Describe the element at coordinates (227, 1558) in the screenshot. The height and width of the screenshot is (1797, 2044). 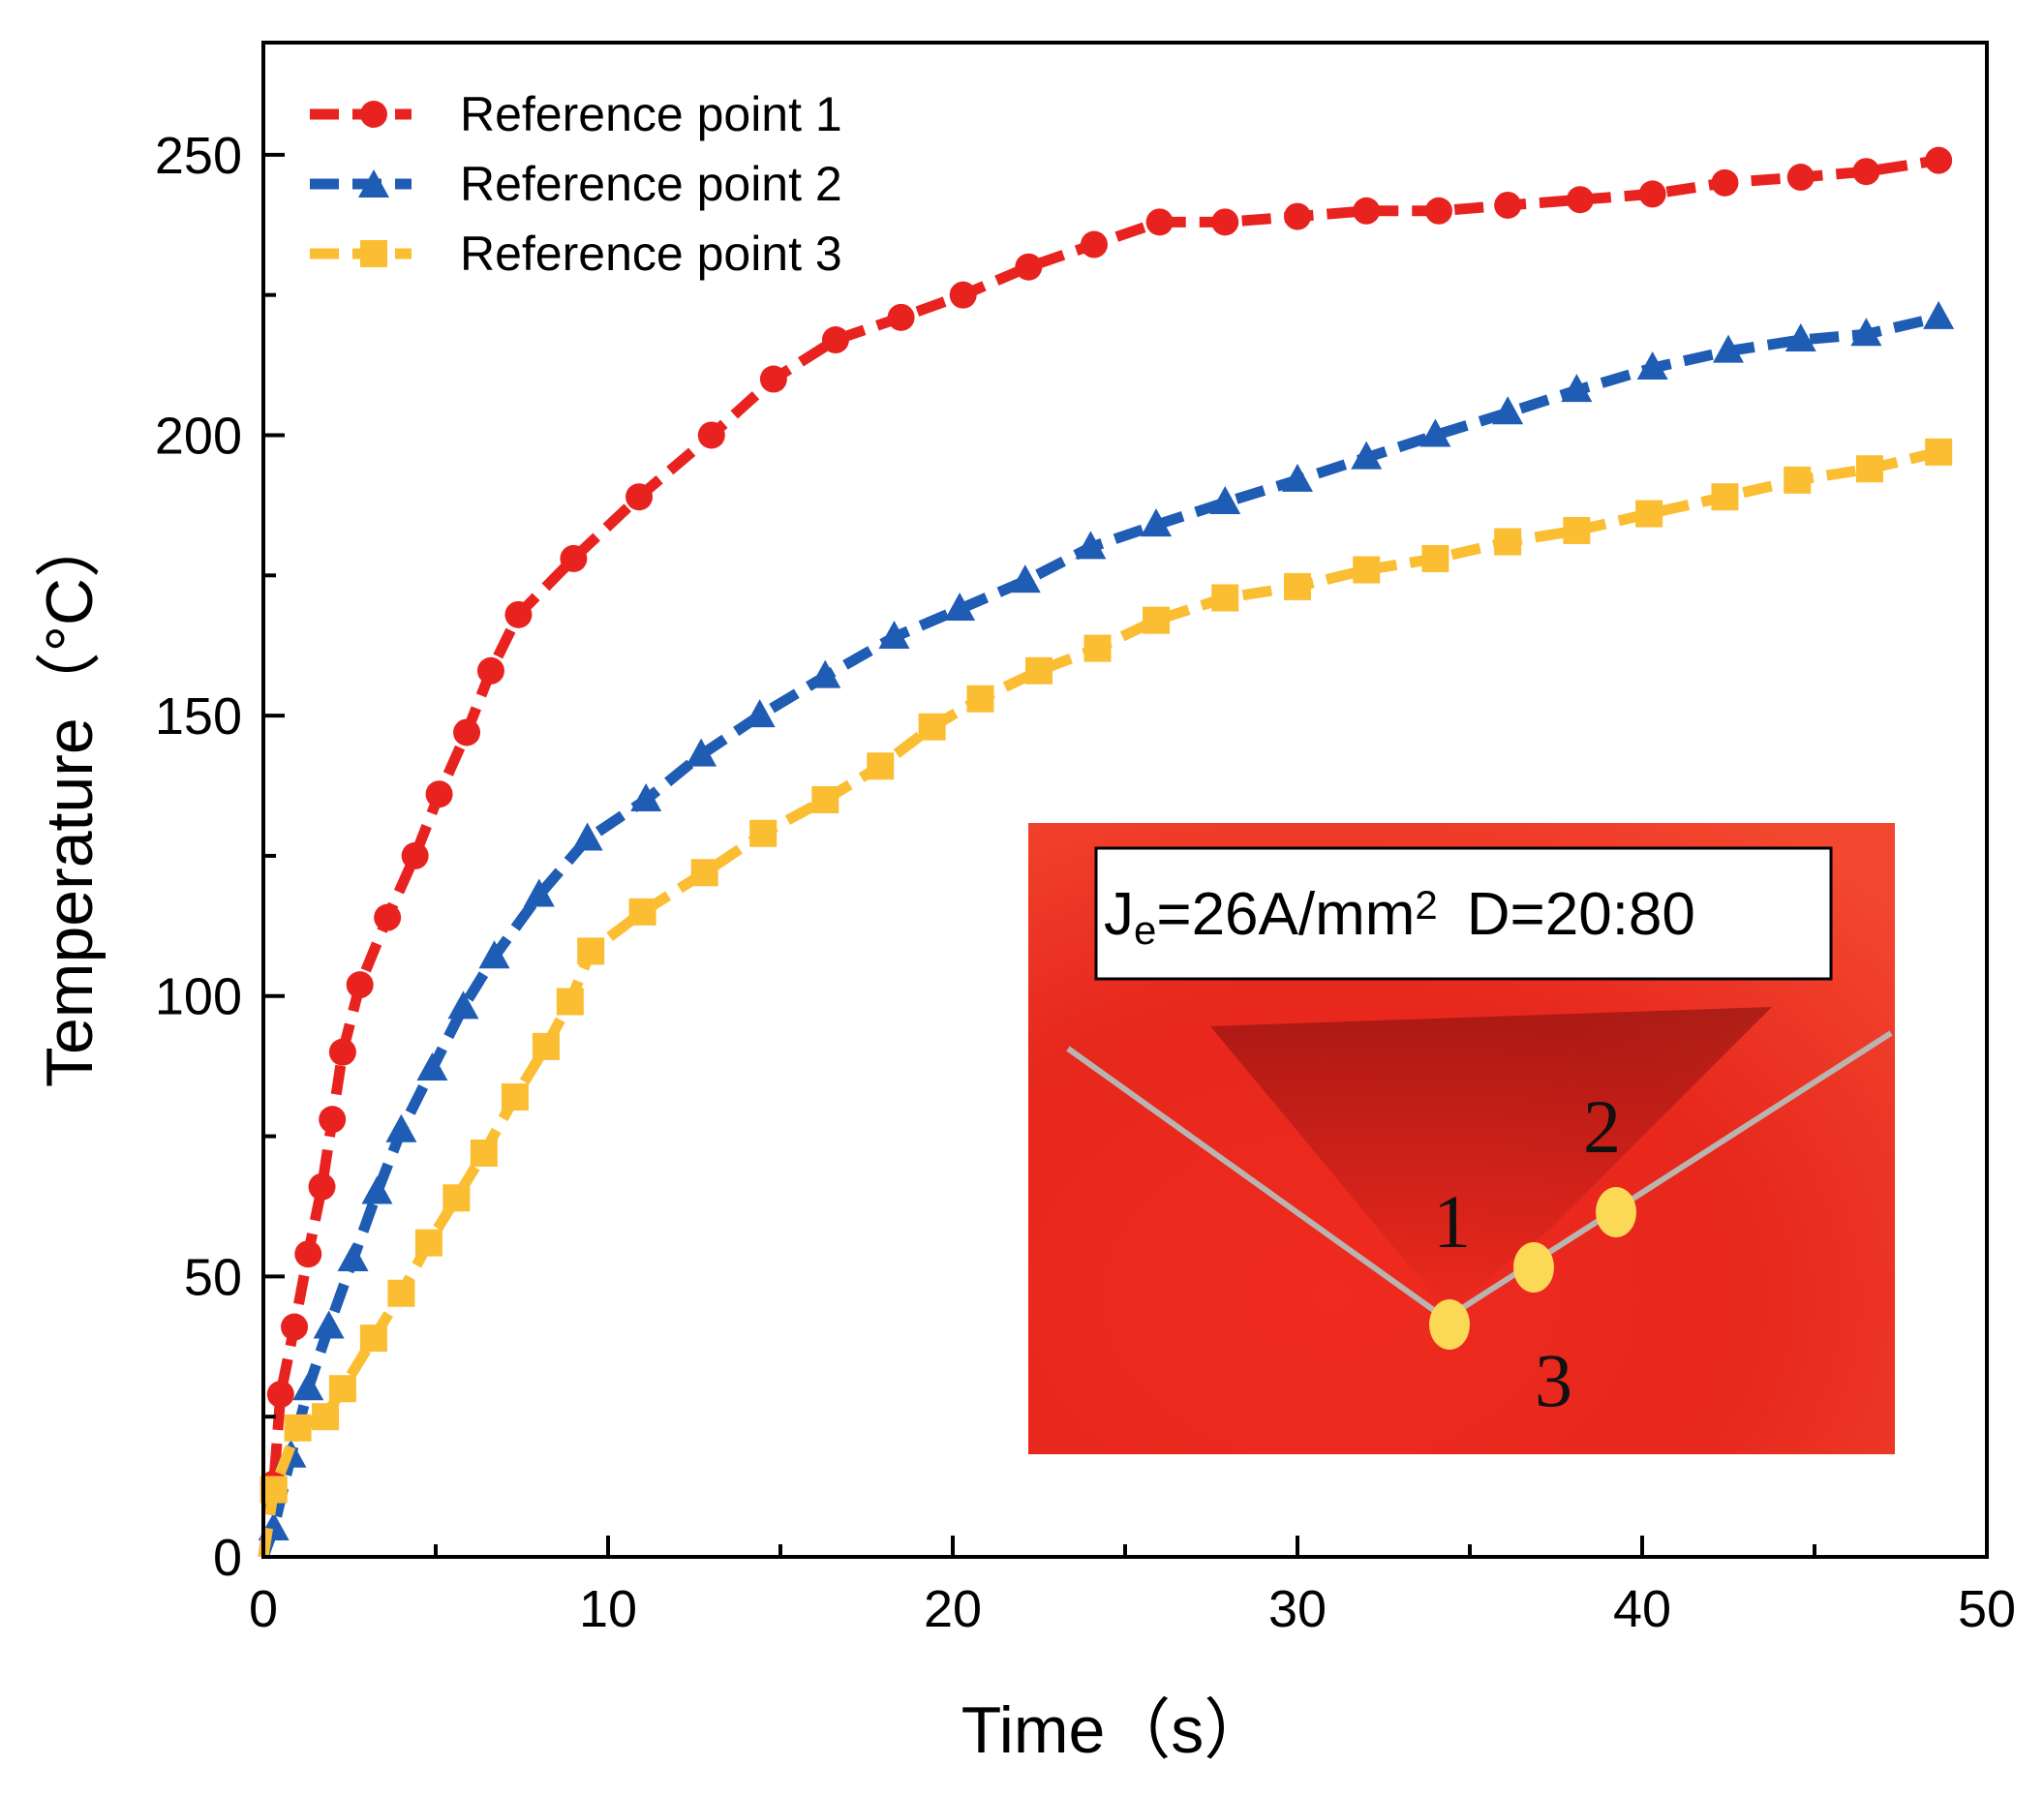
I see `y-tick-label: 0` at that location.